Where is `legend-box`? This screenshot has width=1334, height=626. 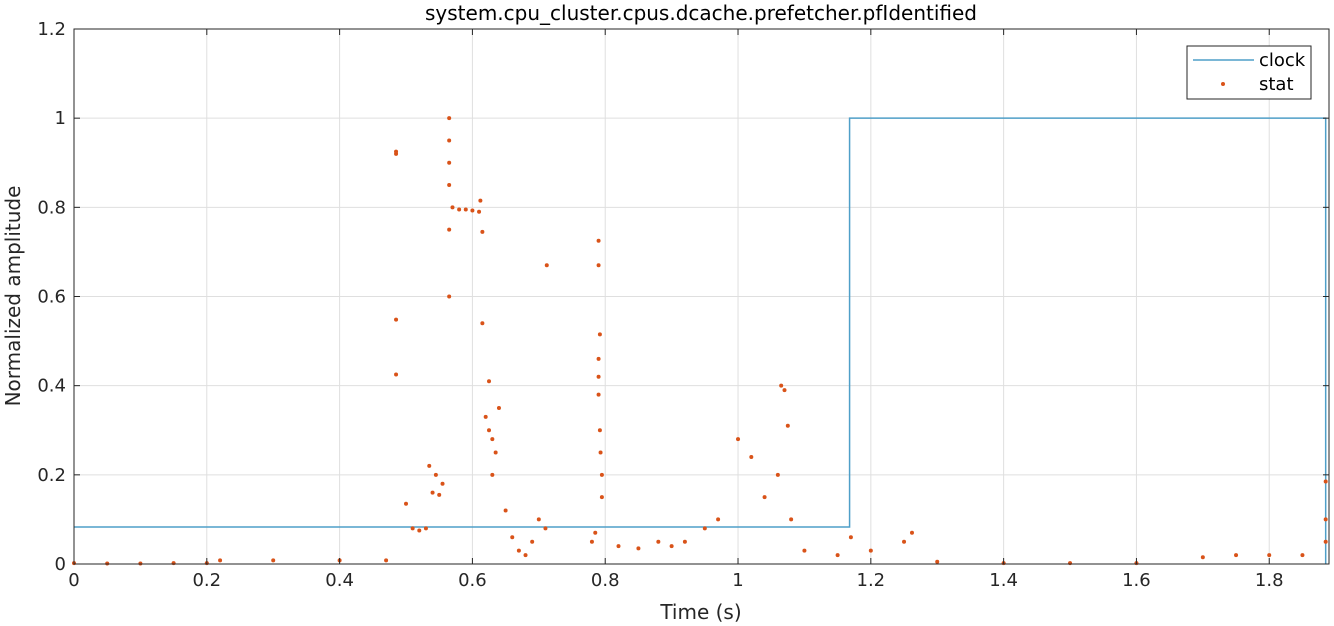
legend-box is located at coordinates (1249, 72).